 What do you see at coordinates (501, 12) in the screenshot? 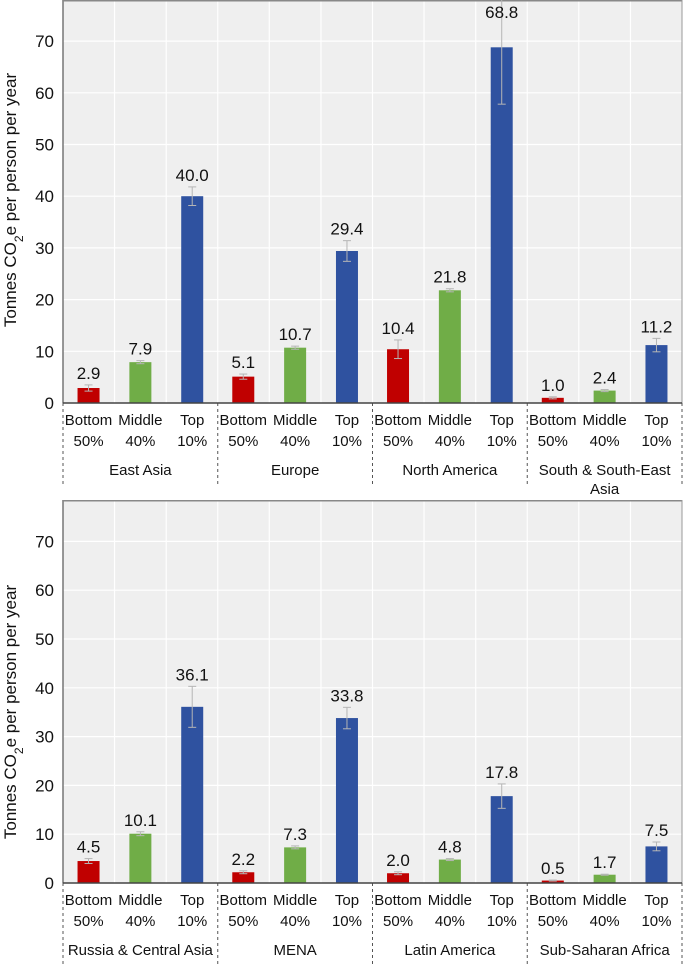
I see `data-label: 68.8` at bounding box center [501, 12].